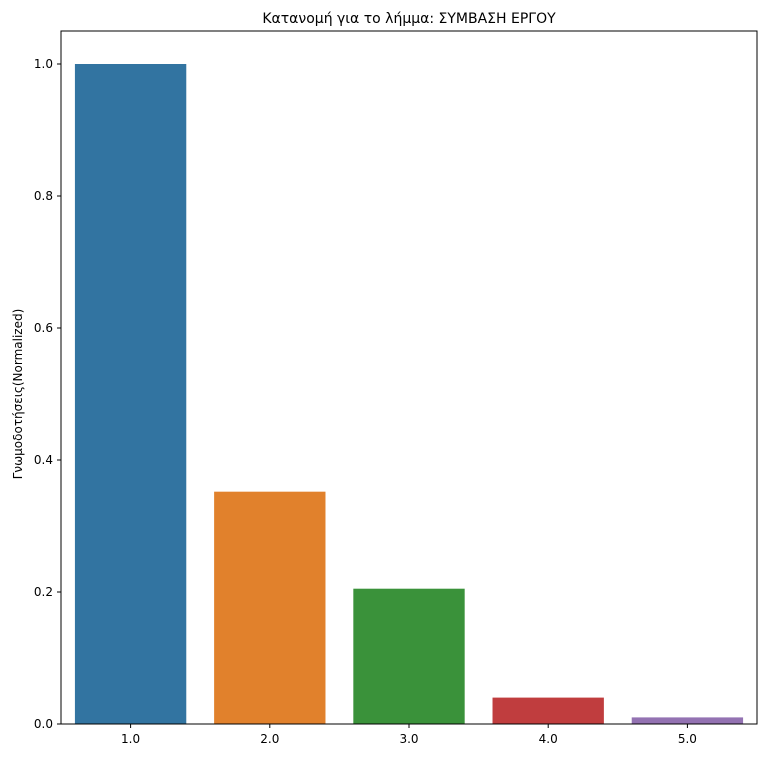 The height and width of the screenshot is (758, 769). I want to click on bar-1.0, so click(130, 394).